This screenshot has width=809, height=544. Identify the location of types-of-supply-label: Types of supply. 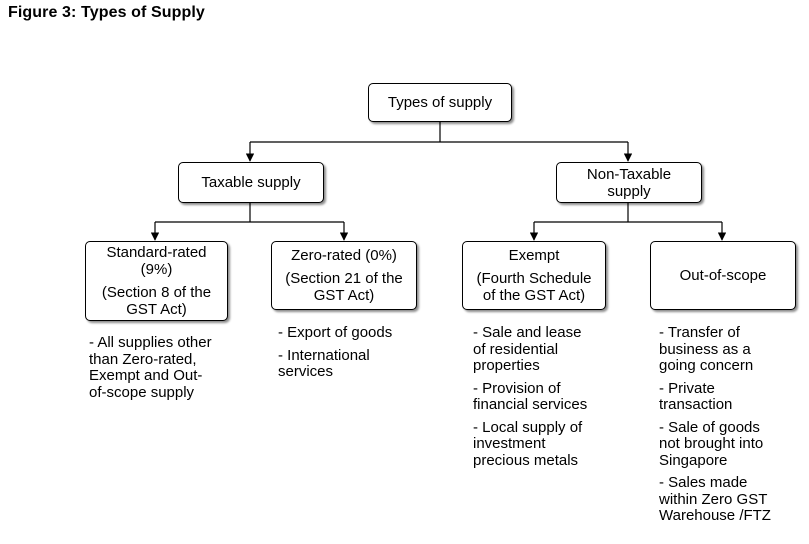
(440, 102).